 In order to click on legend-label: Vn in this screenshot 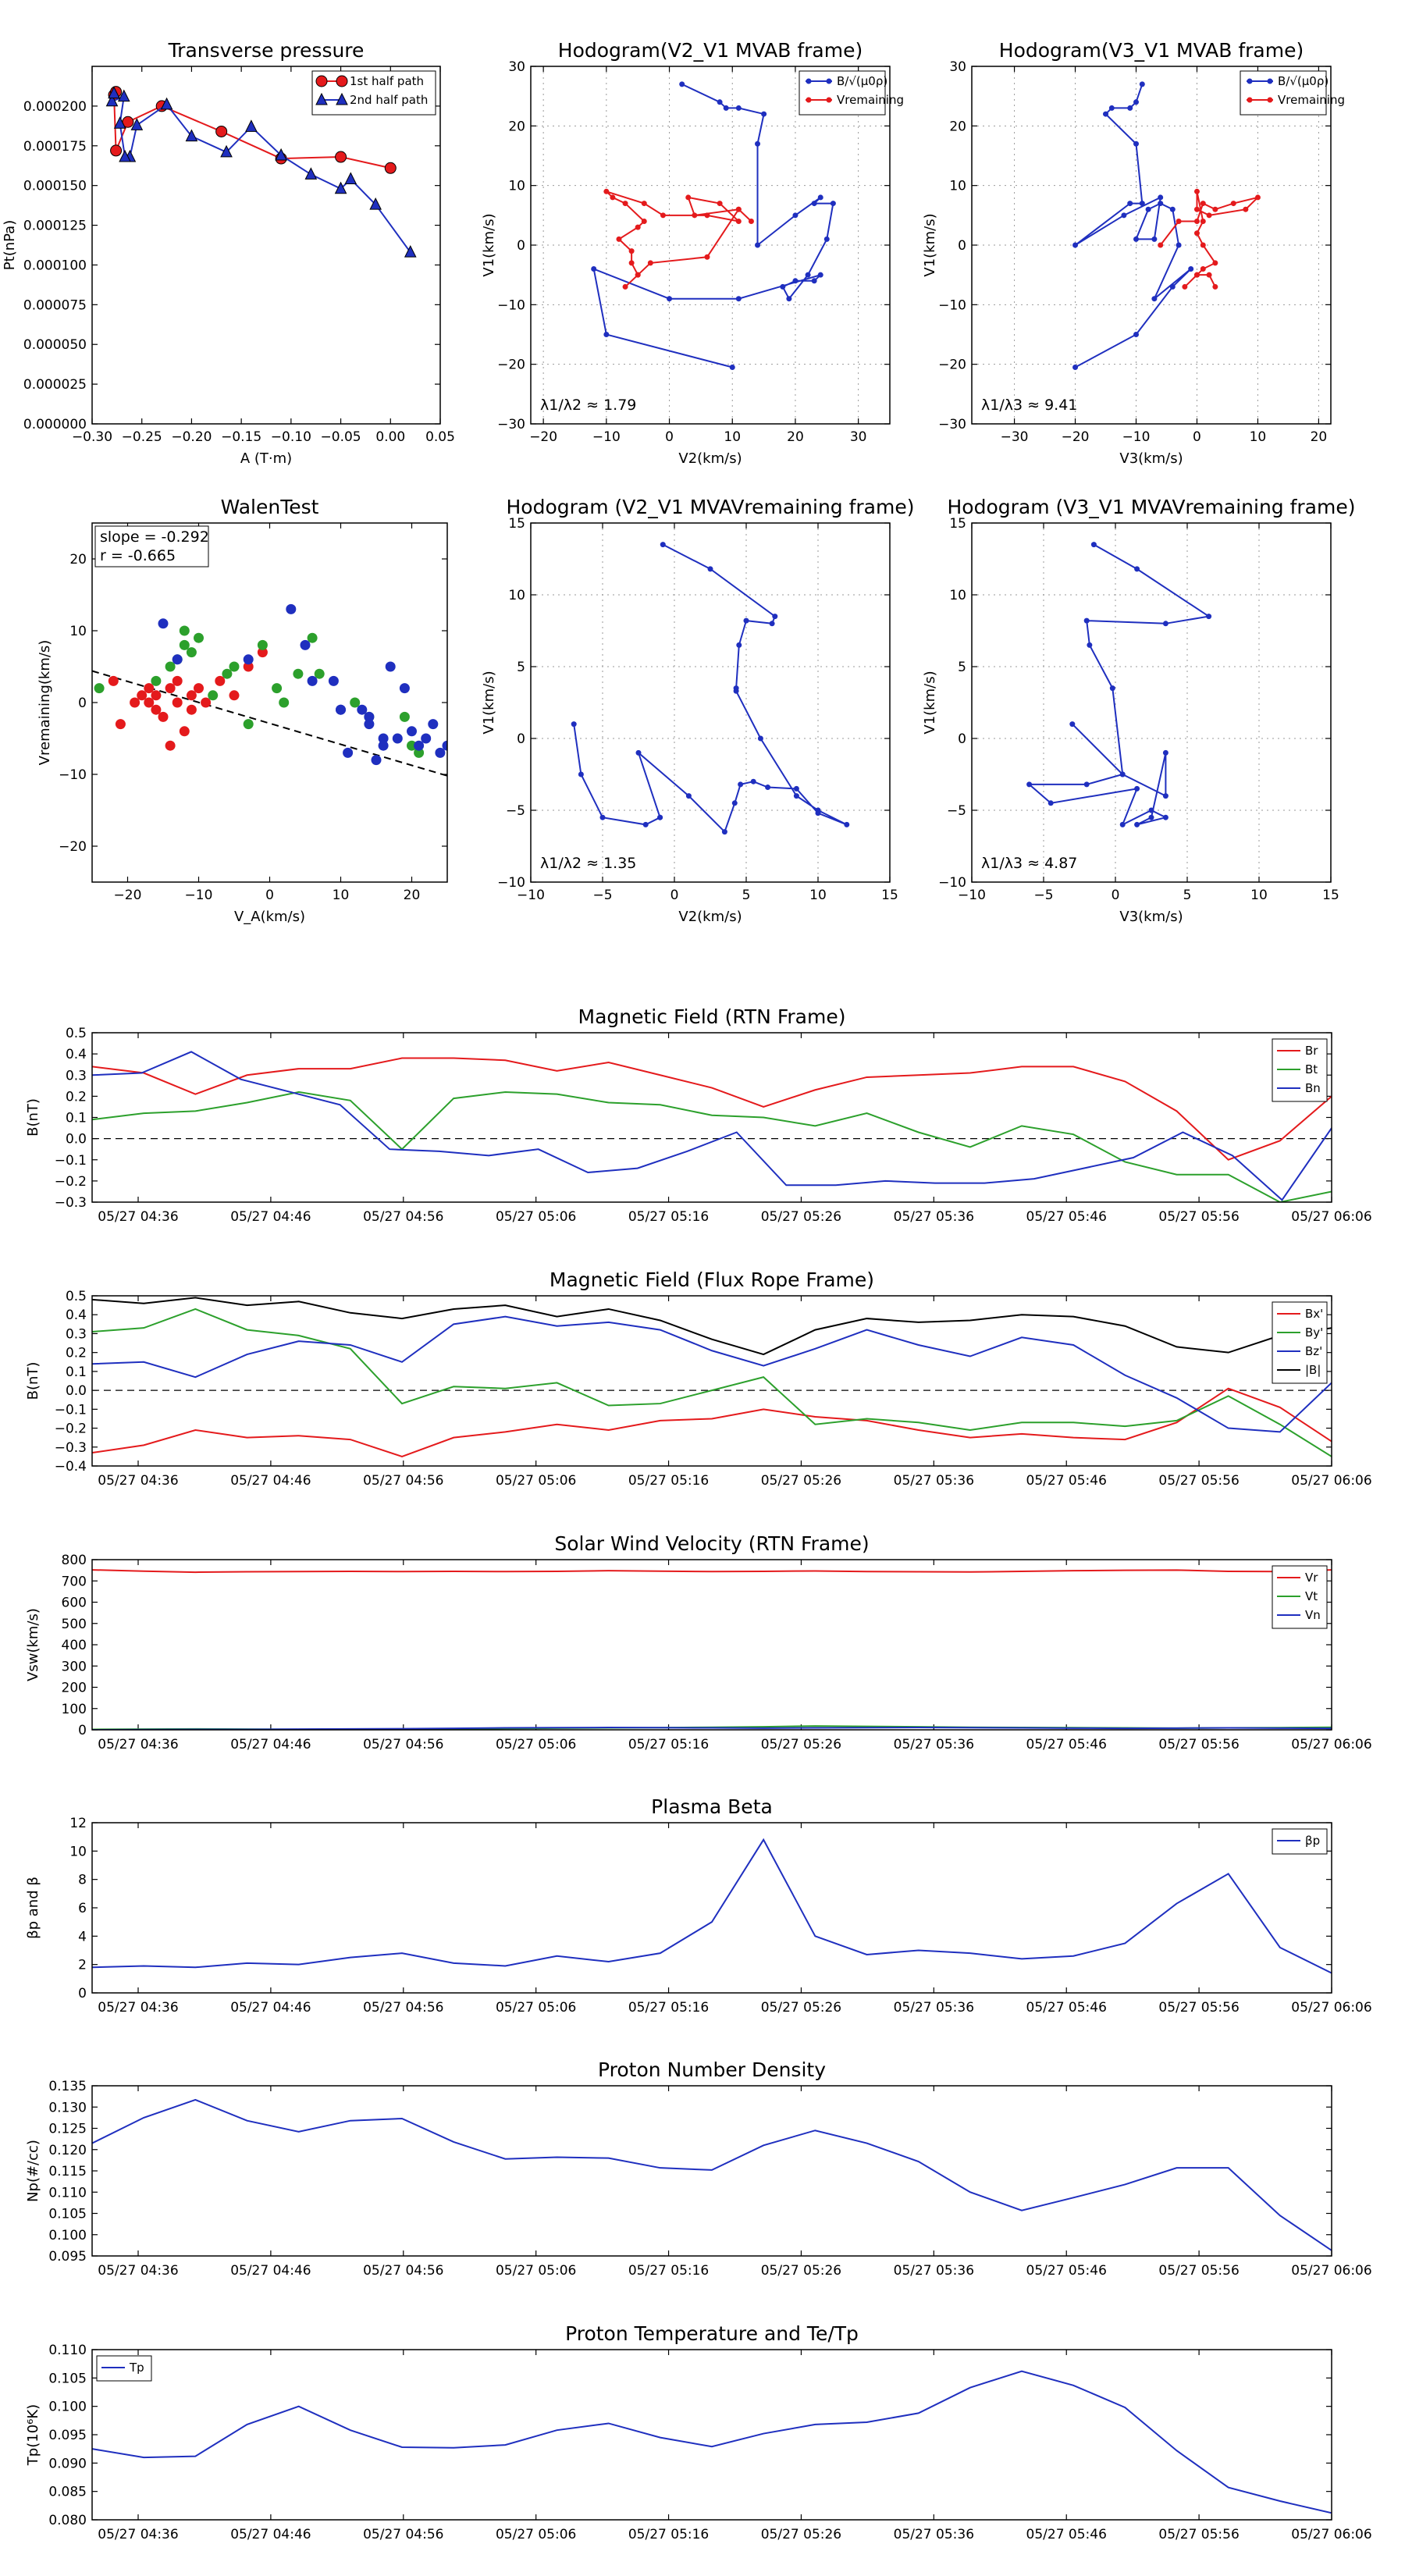, I will do `click(1313, 1615)`.